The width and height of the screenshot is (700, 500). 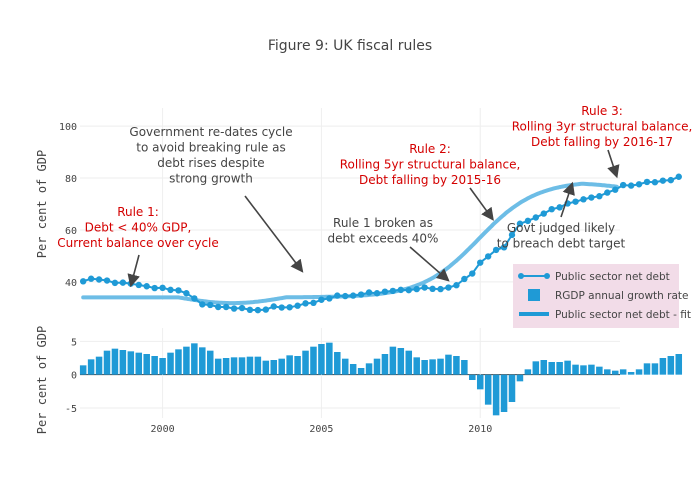 What do you see at coordinates (567, 199) in the screenshot?
I see `annotation-arrow-govt` at bounding box center [567, 199].